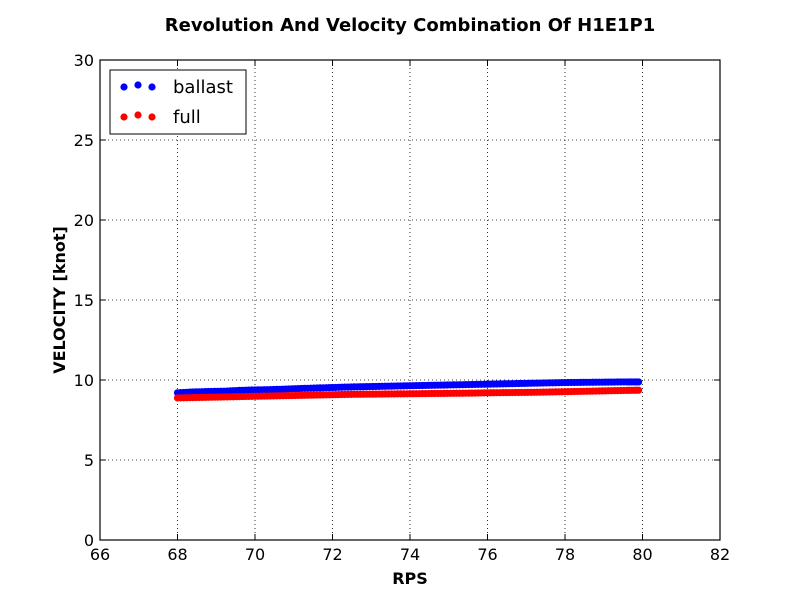  I want to click on legend-box, so click(178, 102).